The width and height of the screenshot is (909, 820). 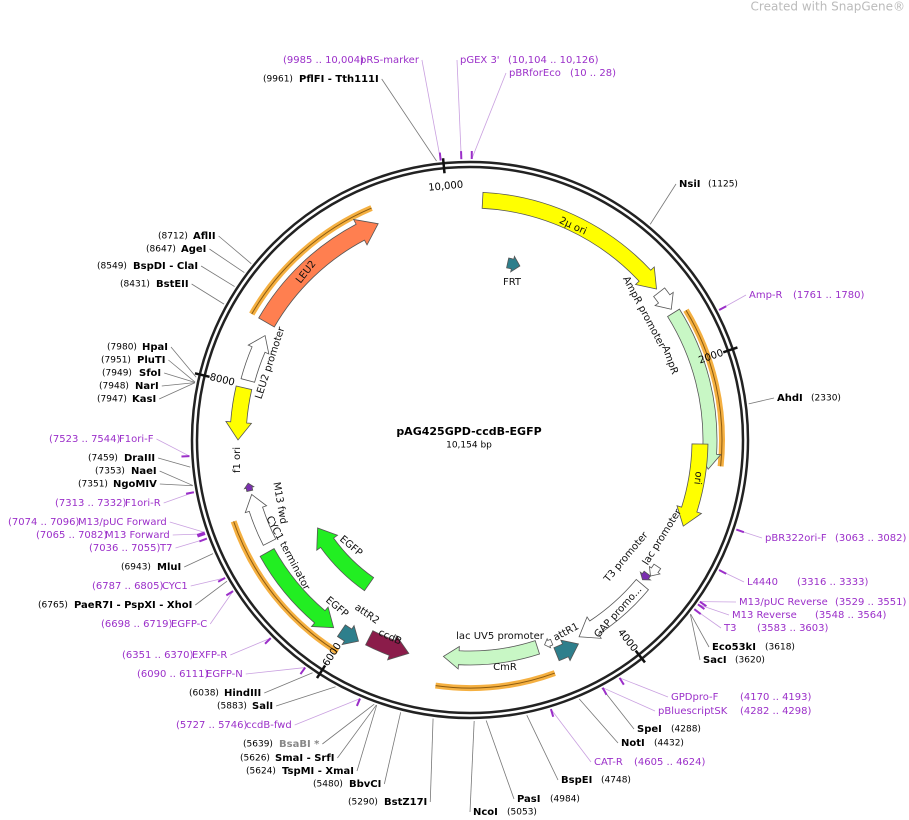 I want to click on primer-name: F1ori-F, so click(x=136, y=439).